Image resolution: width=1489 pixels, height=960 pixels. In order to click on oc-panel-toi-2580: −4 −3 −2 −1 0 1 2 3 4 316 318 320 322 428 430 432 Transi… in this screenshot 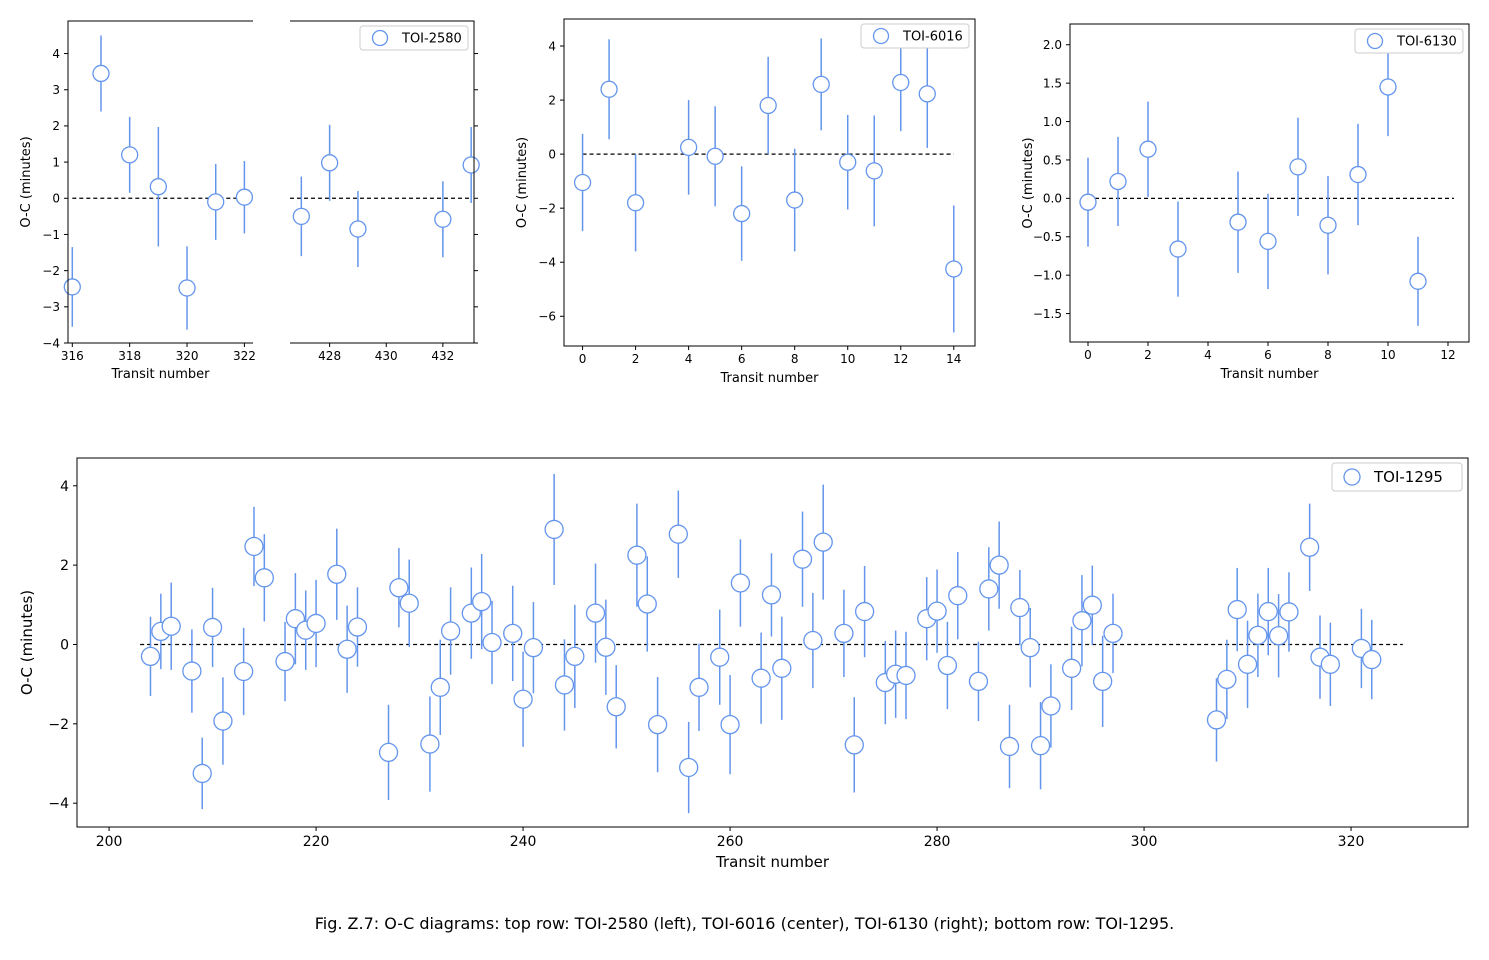, I will do `click(249, 201)`.